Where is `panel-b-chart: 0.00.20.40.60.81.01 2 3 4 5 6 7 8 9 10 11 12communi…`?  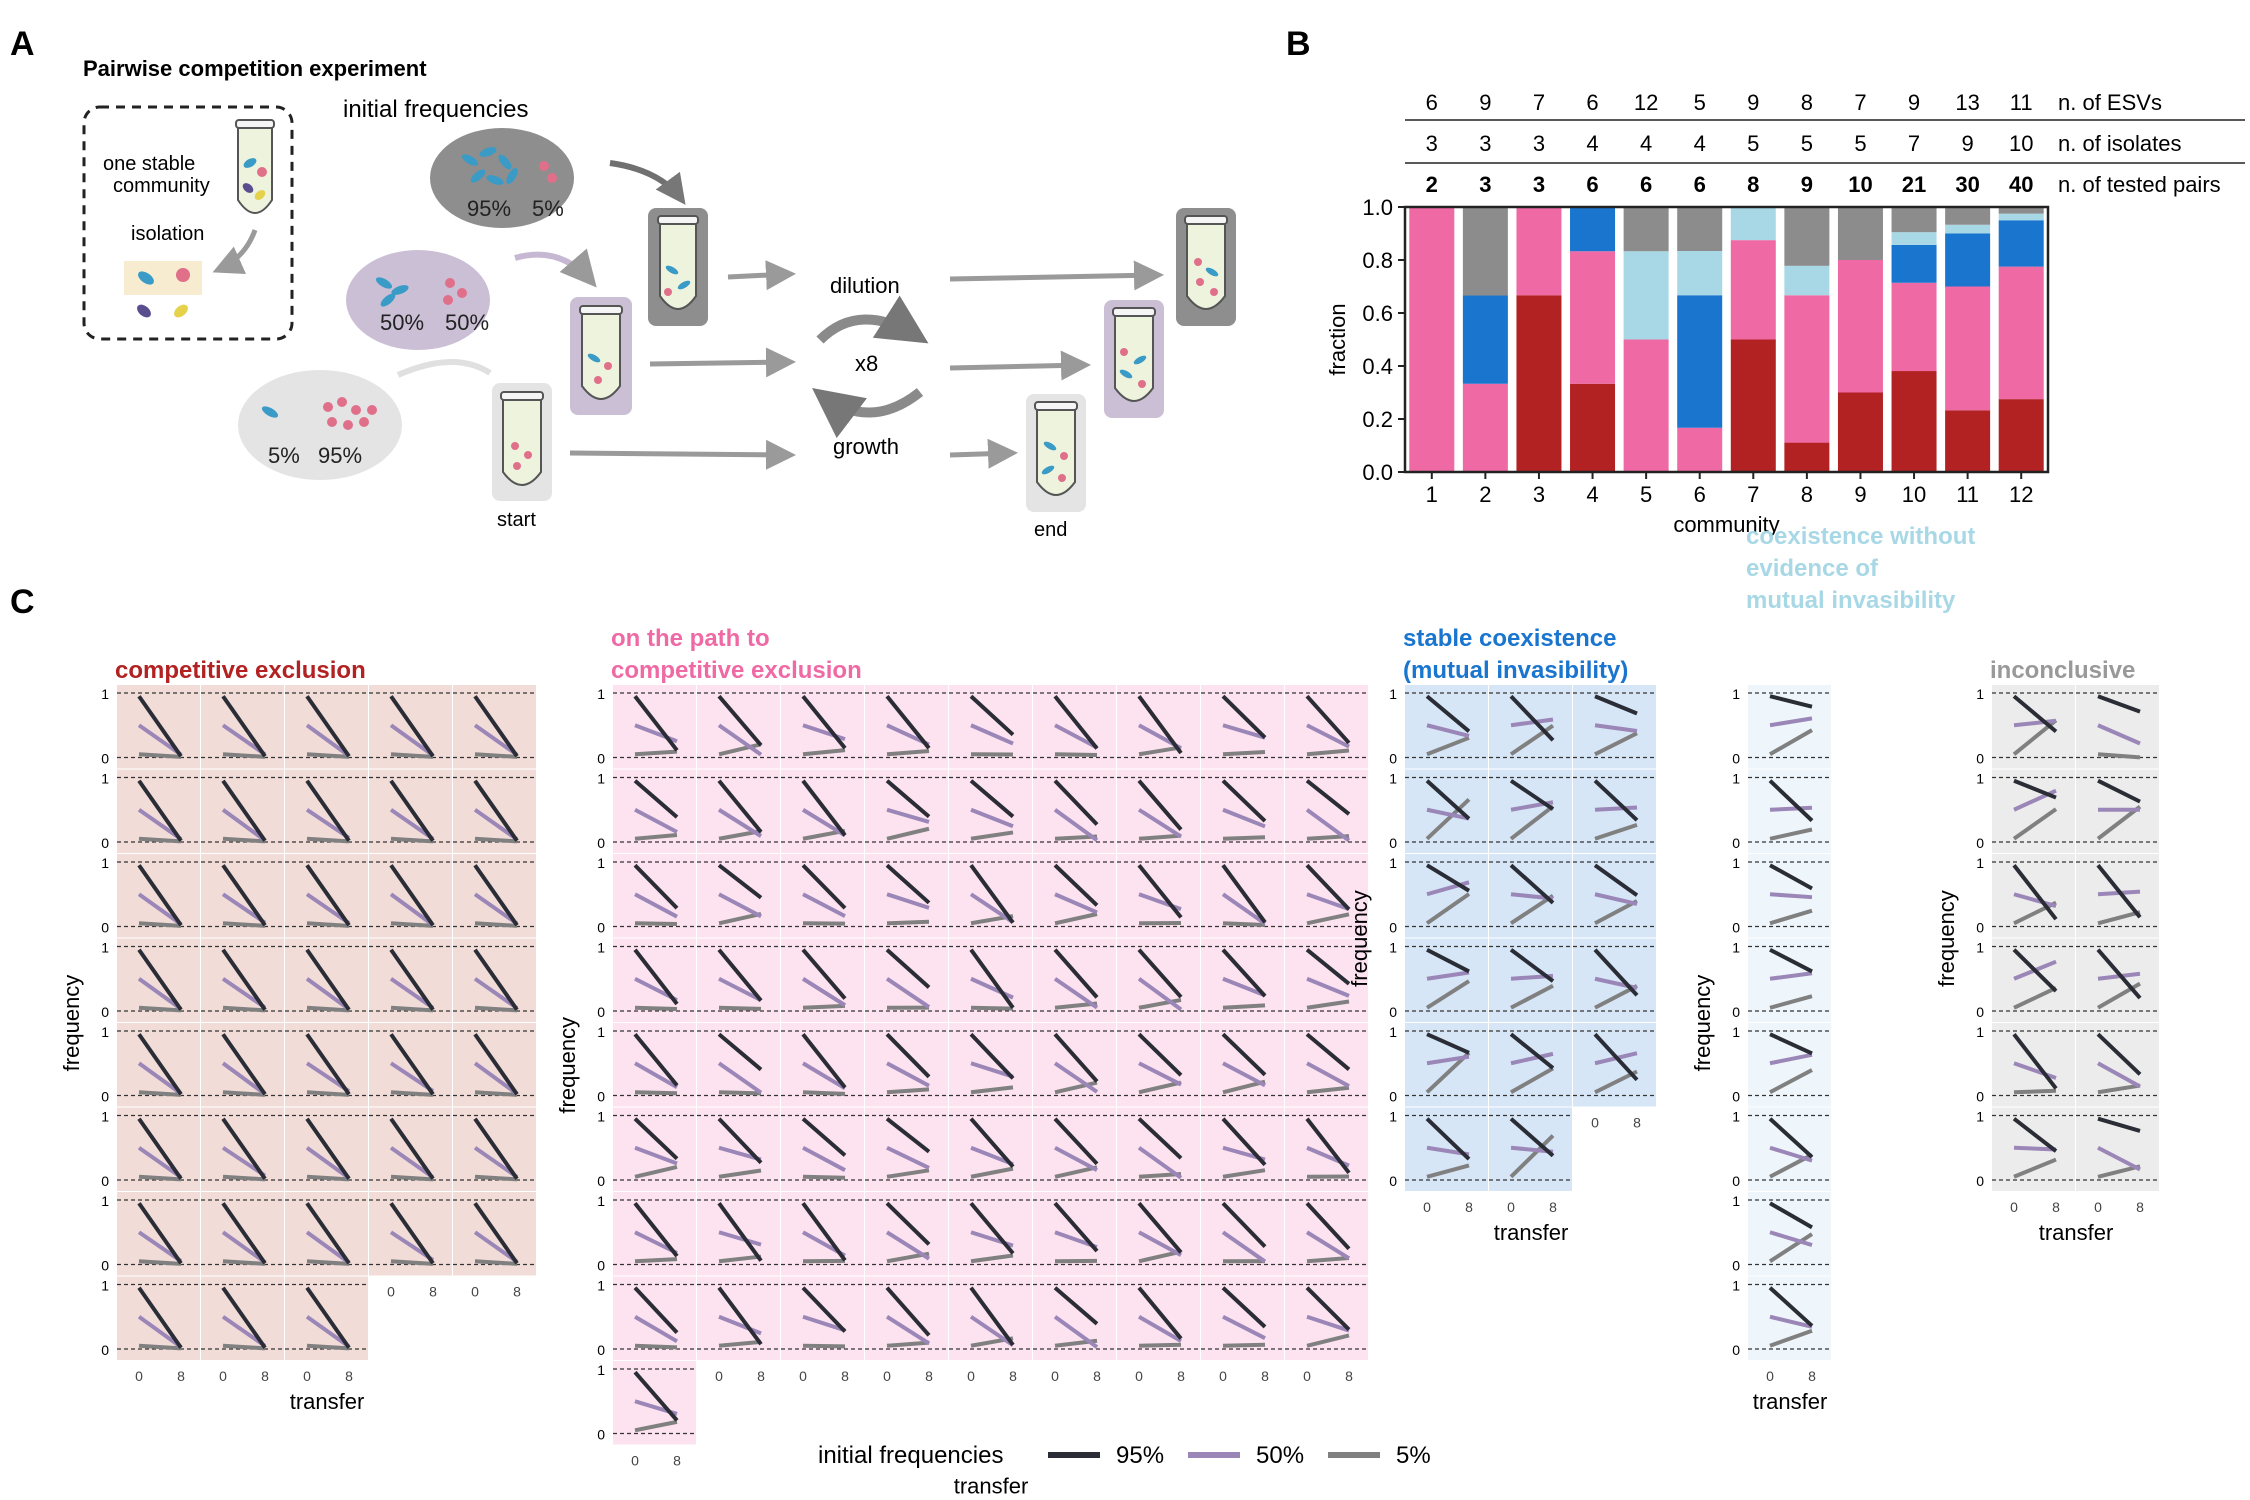 panel-b-chart: 0.00.20.40.60.81.01 2 3 4 5 6 7 8 9 10 11 12communi… is located at coordinates (1687, 366).